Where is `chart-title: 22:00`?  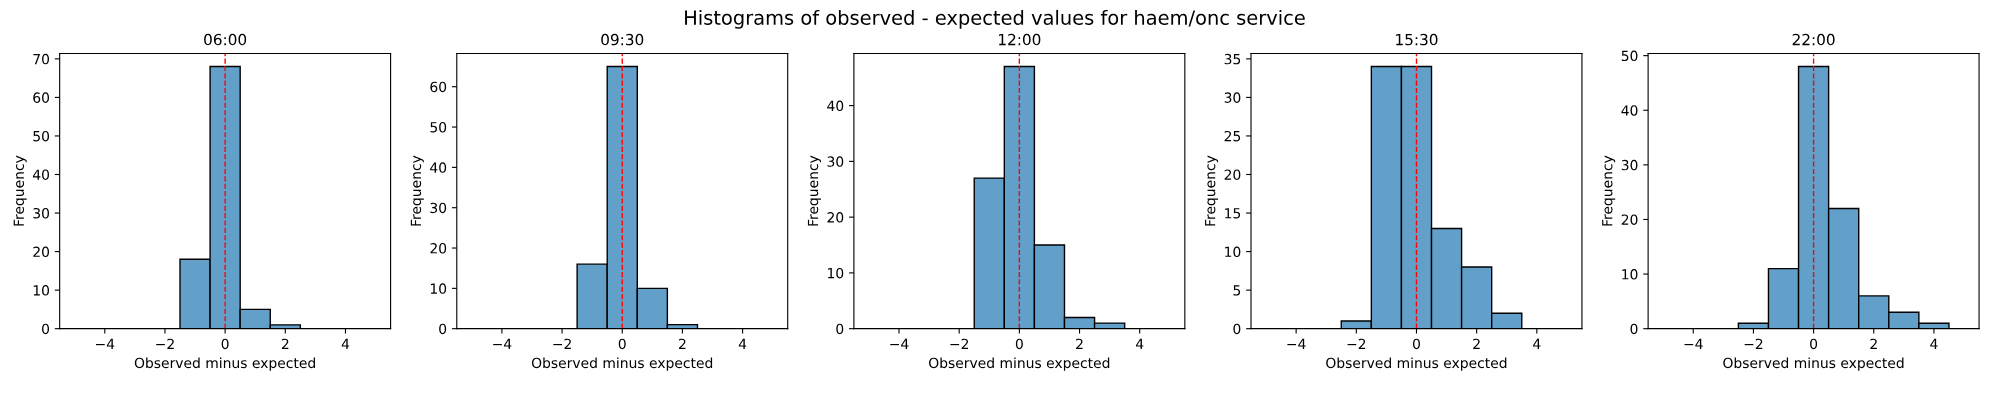
chart-title: 22:00 is located at coordinates (1813, 39).